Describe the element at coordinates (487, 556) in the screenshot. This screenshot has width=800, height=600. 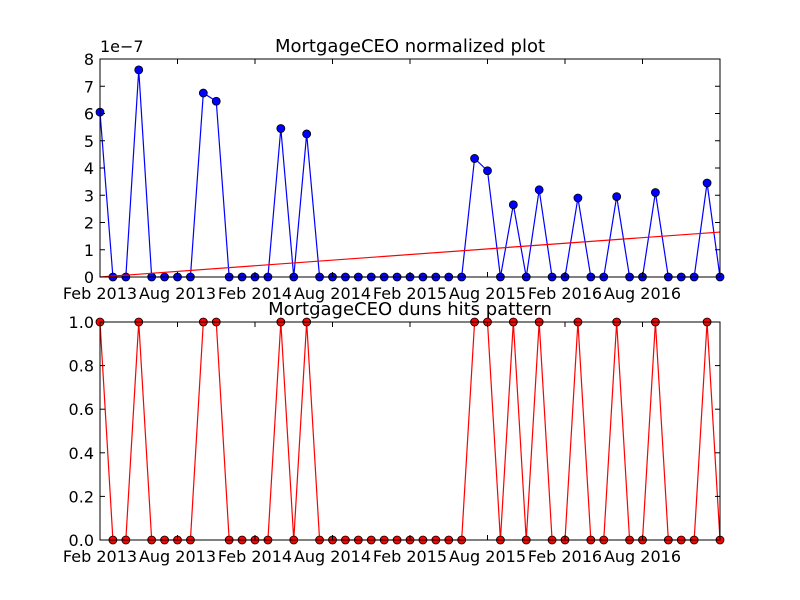
I see `bottom-x-tick-label: Aug 2015` at that location.